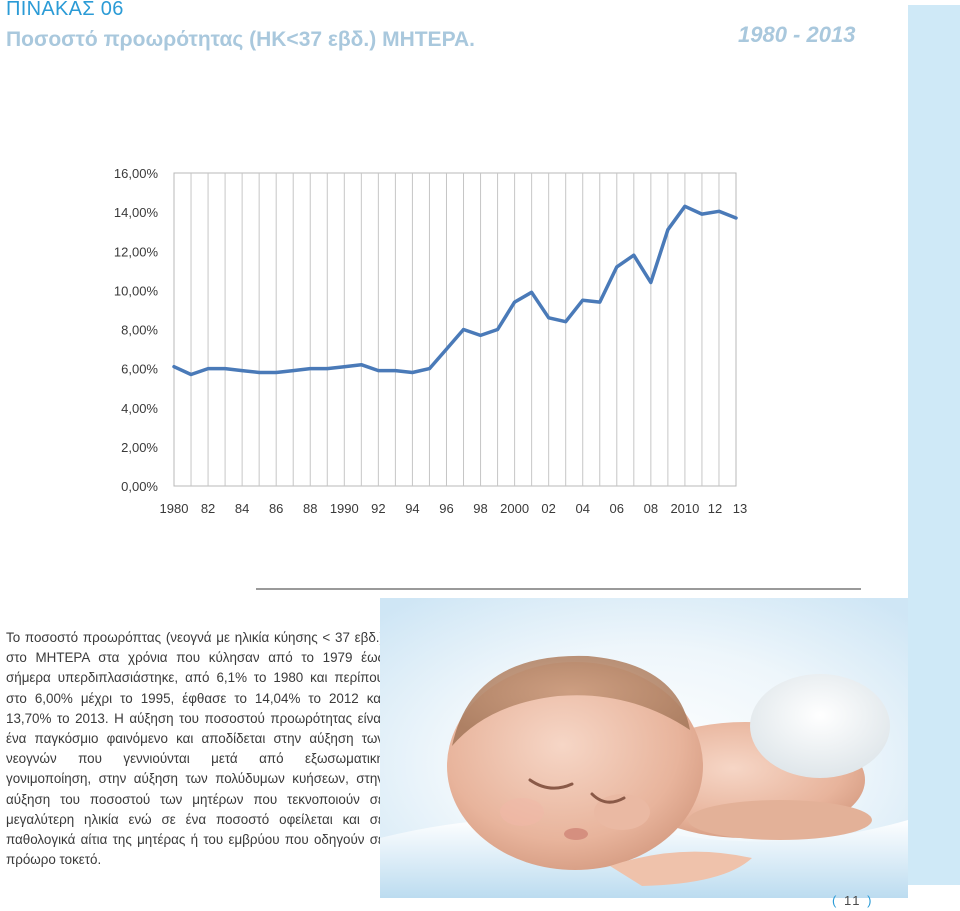 This screenshot has height=911, width=960. What do you see at coordinates (740, 508) in the screenshot?
I see `x-tick-label: 13` at bounding box center [740, 508].